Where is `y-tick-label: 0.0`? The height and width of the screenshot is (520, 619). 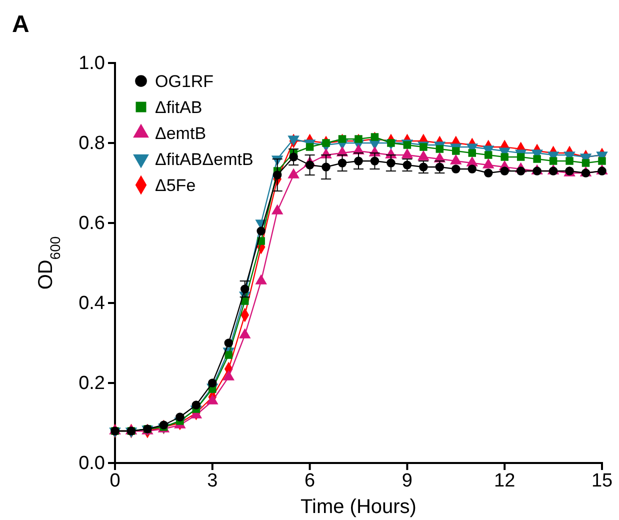
y-tick-label: 0.0 is located at coordinates (91, 463).